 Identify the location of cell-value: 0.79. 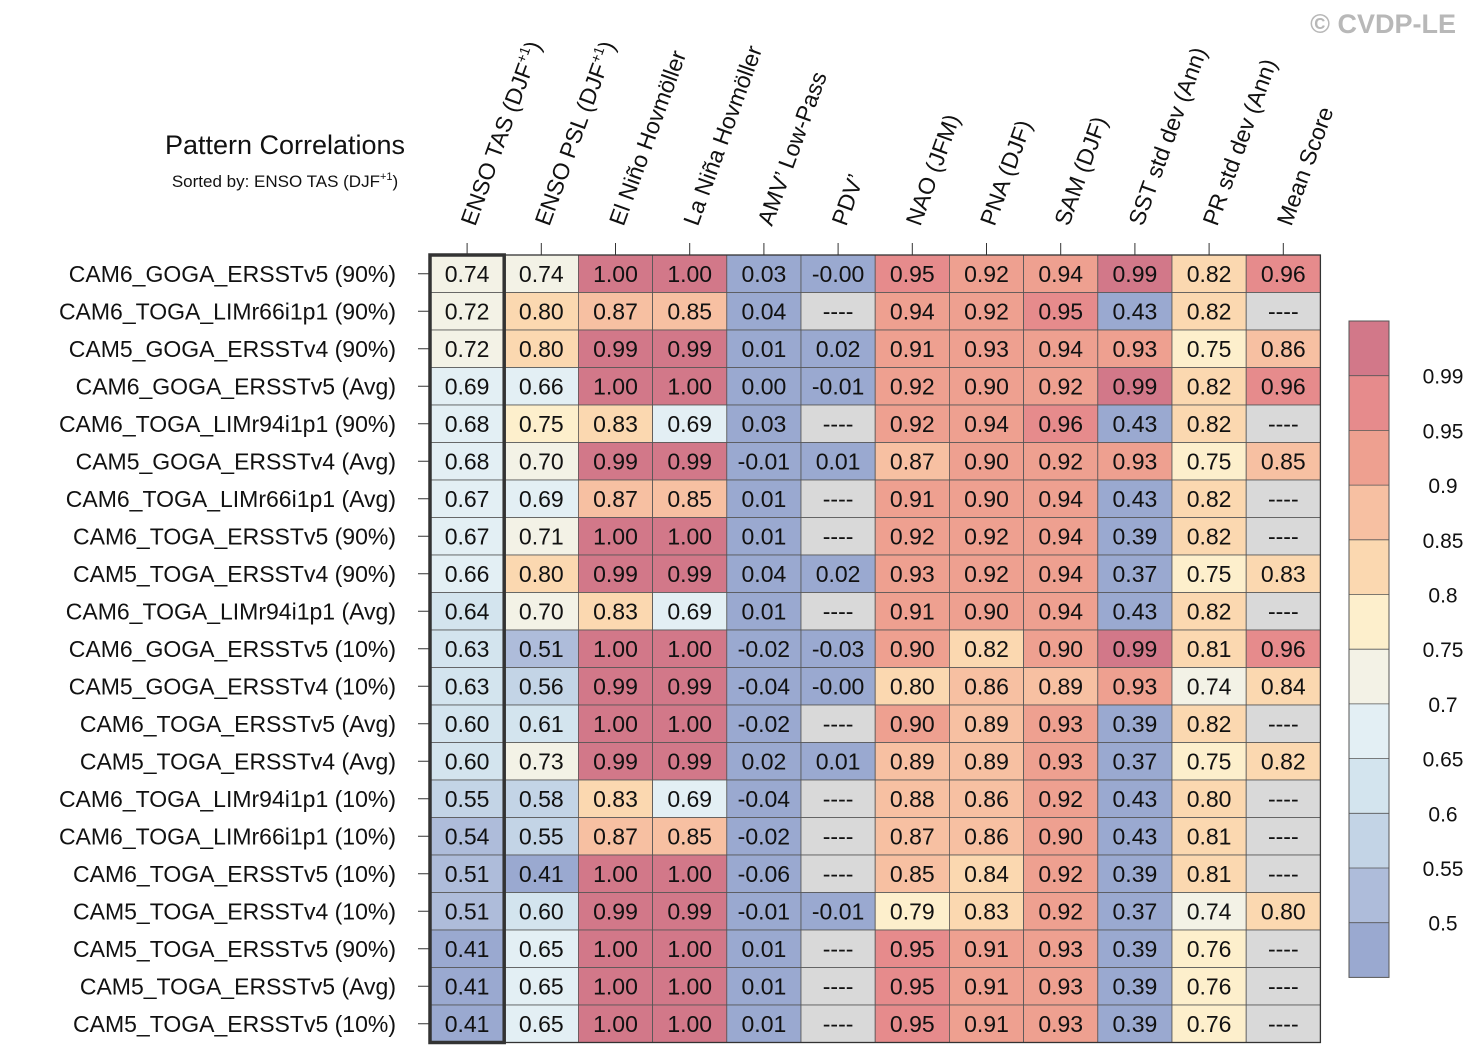
(912, 911).